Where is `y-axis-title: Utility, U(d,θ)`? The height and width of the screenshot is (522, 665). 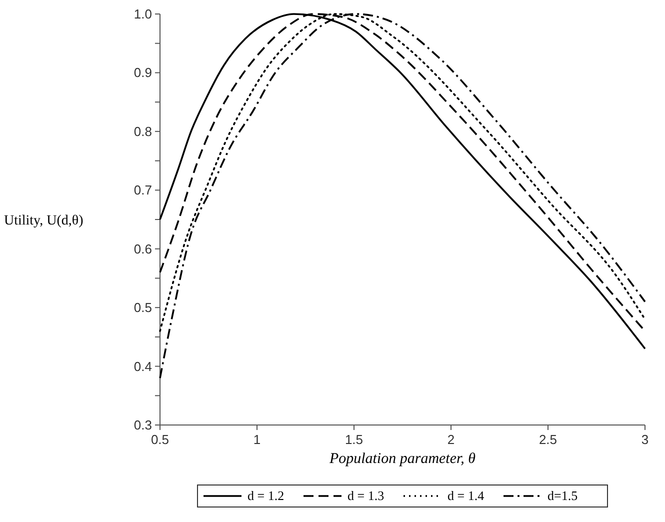
y-axis-title: Utility, U(d,θ) is located at coordinates (44, 221).